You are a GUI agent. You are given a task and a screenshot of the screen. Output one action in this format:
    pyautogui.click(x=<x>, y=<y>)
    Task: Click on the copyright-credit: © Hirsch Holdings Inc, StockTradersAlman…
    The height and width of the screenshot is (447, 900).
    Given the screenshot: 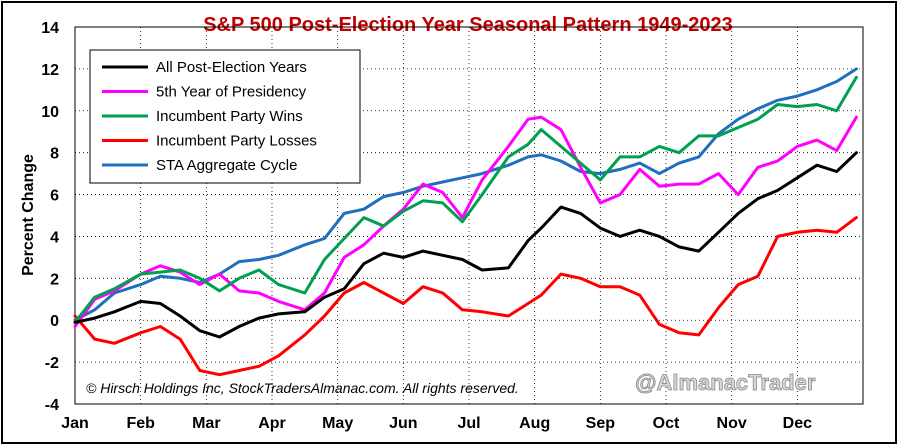 What is the action you would take?
    pyautogui.click(x=302, y=388)
    